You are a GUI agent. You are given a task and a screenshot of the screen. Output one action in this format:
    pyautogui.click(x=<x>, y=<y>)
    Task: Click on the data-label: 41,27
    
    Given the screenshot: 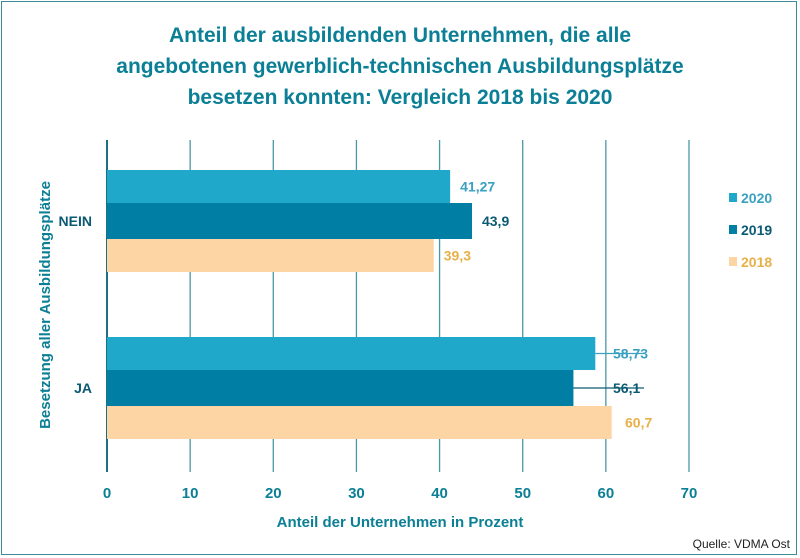 What is the action you would take?
    pyautogui.click(x=477, y=187)
    